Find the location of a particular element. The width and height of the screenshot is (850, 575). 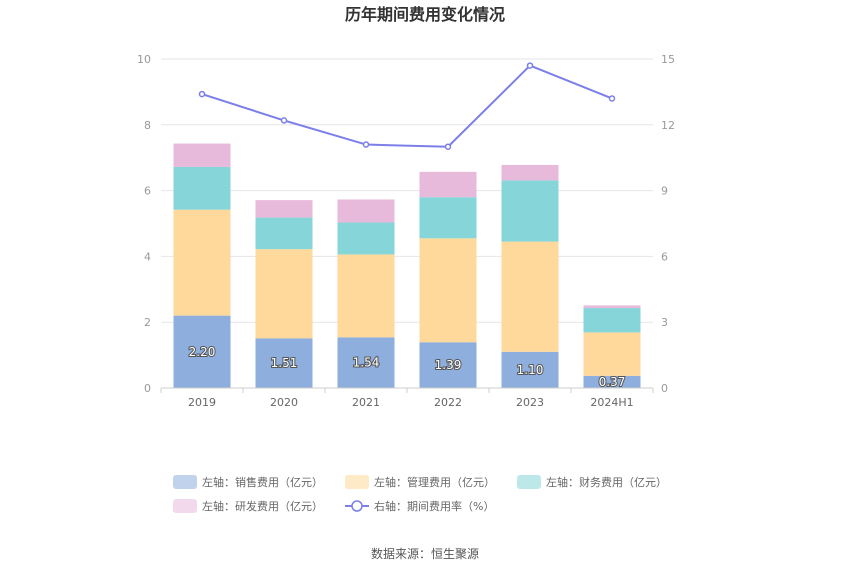

right-axis-ticks: 0 3 6 9 12 15 is located at coordinates (668, 224).